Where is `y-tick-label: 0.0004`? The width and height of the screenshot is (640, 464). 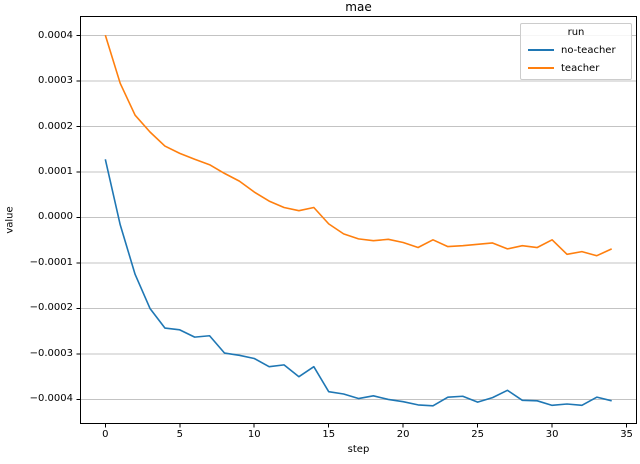
y-tick-label: 0.0004 is located at coordinates (55, 35).